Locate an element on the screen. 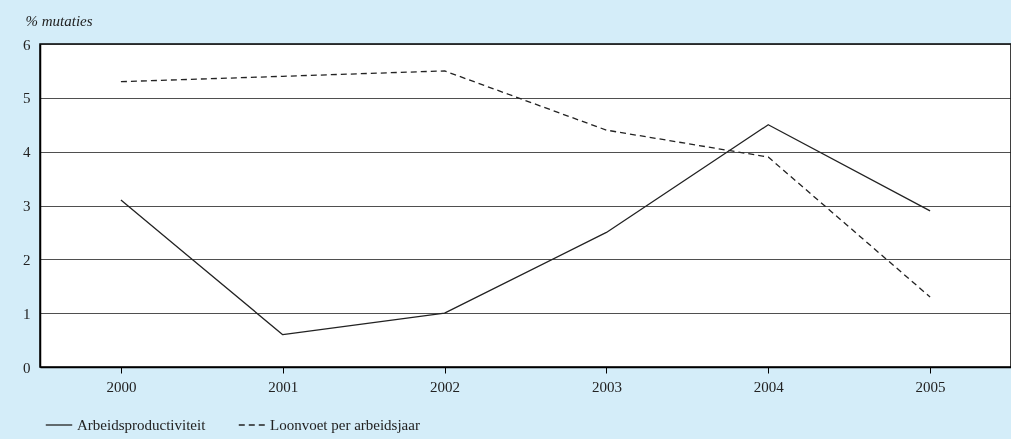 The height and width of the screenshot is (439, 1011). legend-label: Loonvoet per arbeidsjaar is located at coordinates (345, 425).